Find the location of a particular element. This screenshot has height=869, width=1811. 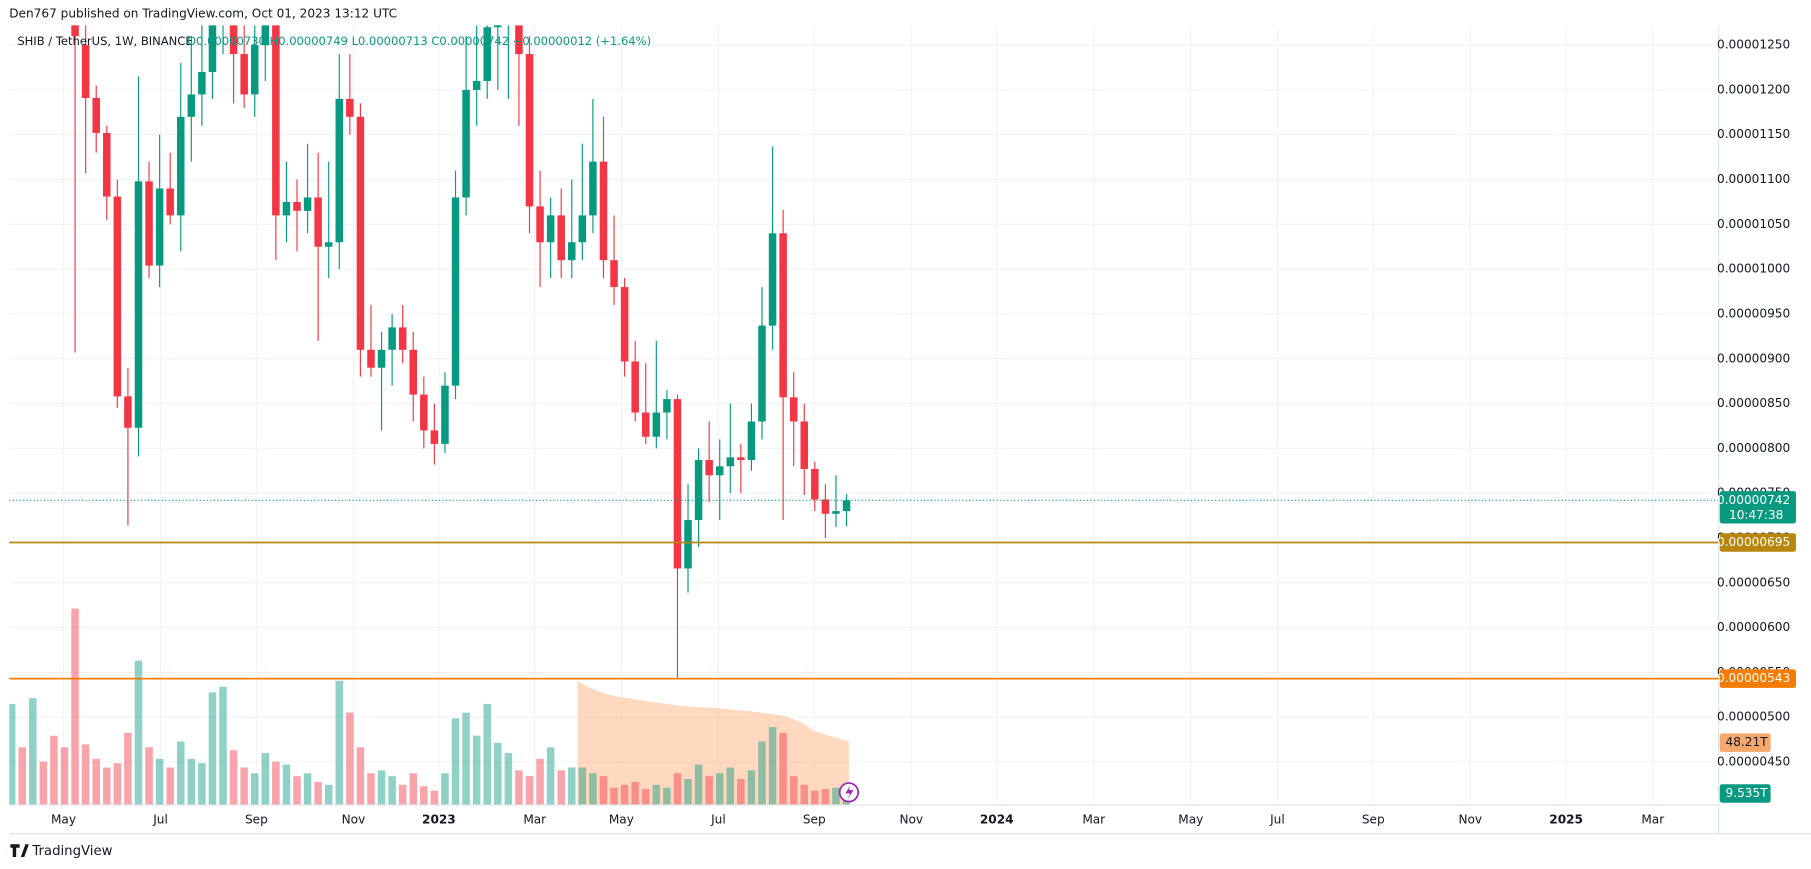

y-tick-label: 0.00000450 is located at coordinates (1753, 762).